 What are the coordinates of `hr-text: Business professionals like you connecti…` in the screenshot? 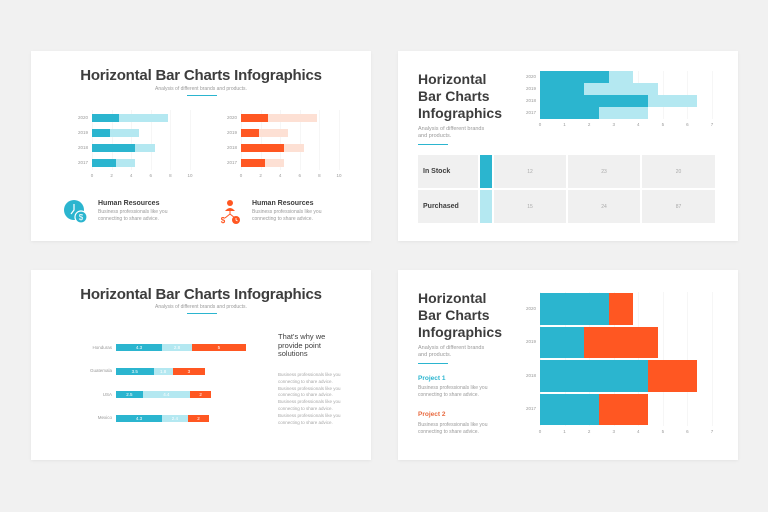 It's located at (287, 215).